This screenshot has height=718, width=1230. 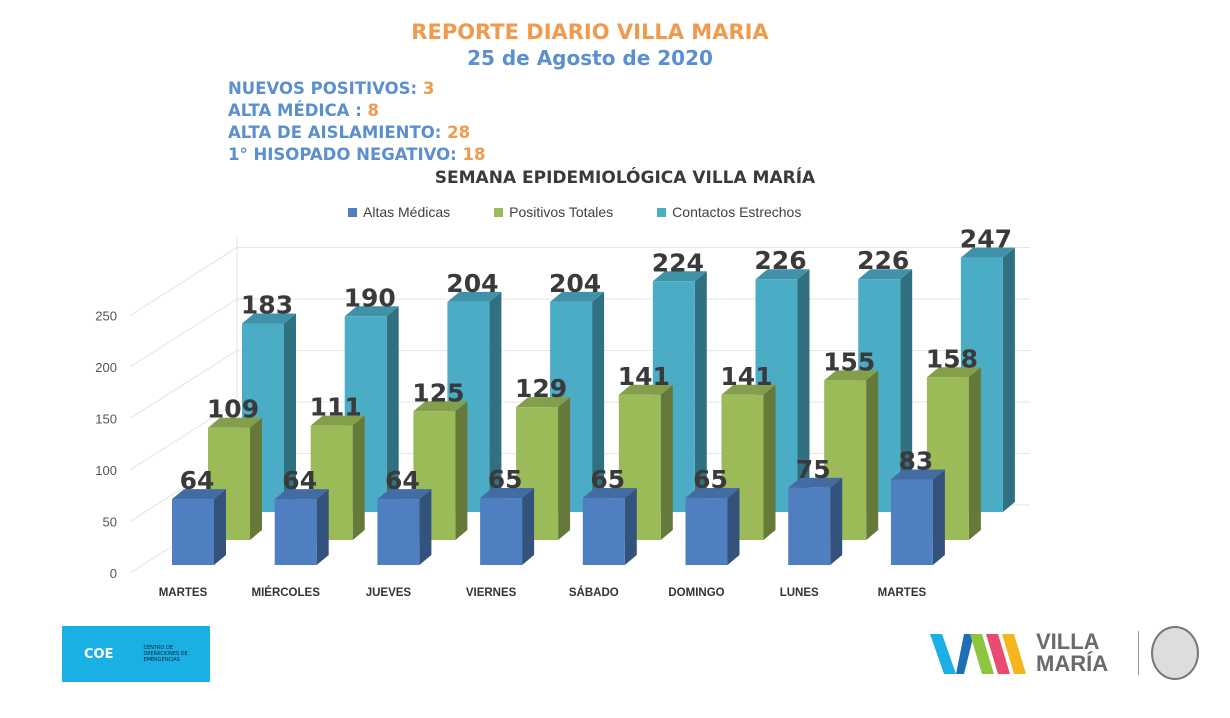 I want to click on data-label: 158, so click(x=952, y=358).